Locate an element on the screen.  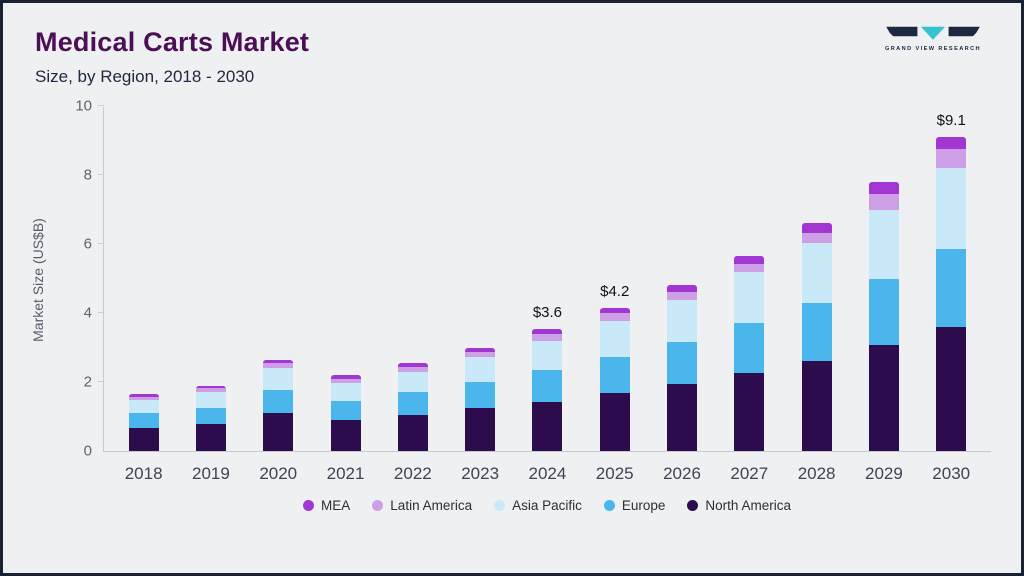
bar-group-2025: $4.2 2025 is located at coordinates (615, 295).